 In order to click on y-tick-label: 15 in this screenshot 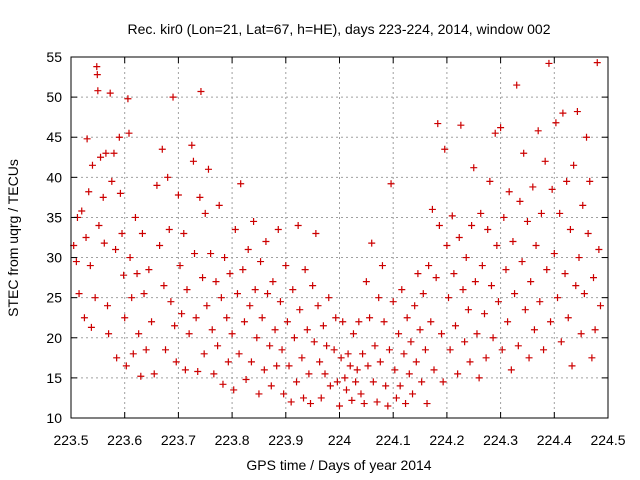, I will do `click(54, 378)`.